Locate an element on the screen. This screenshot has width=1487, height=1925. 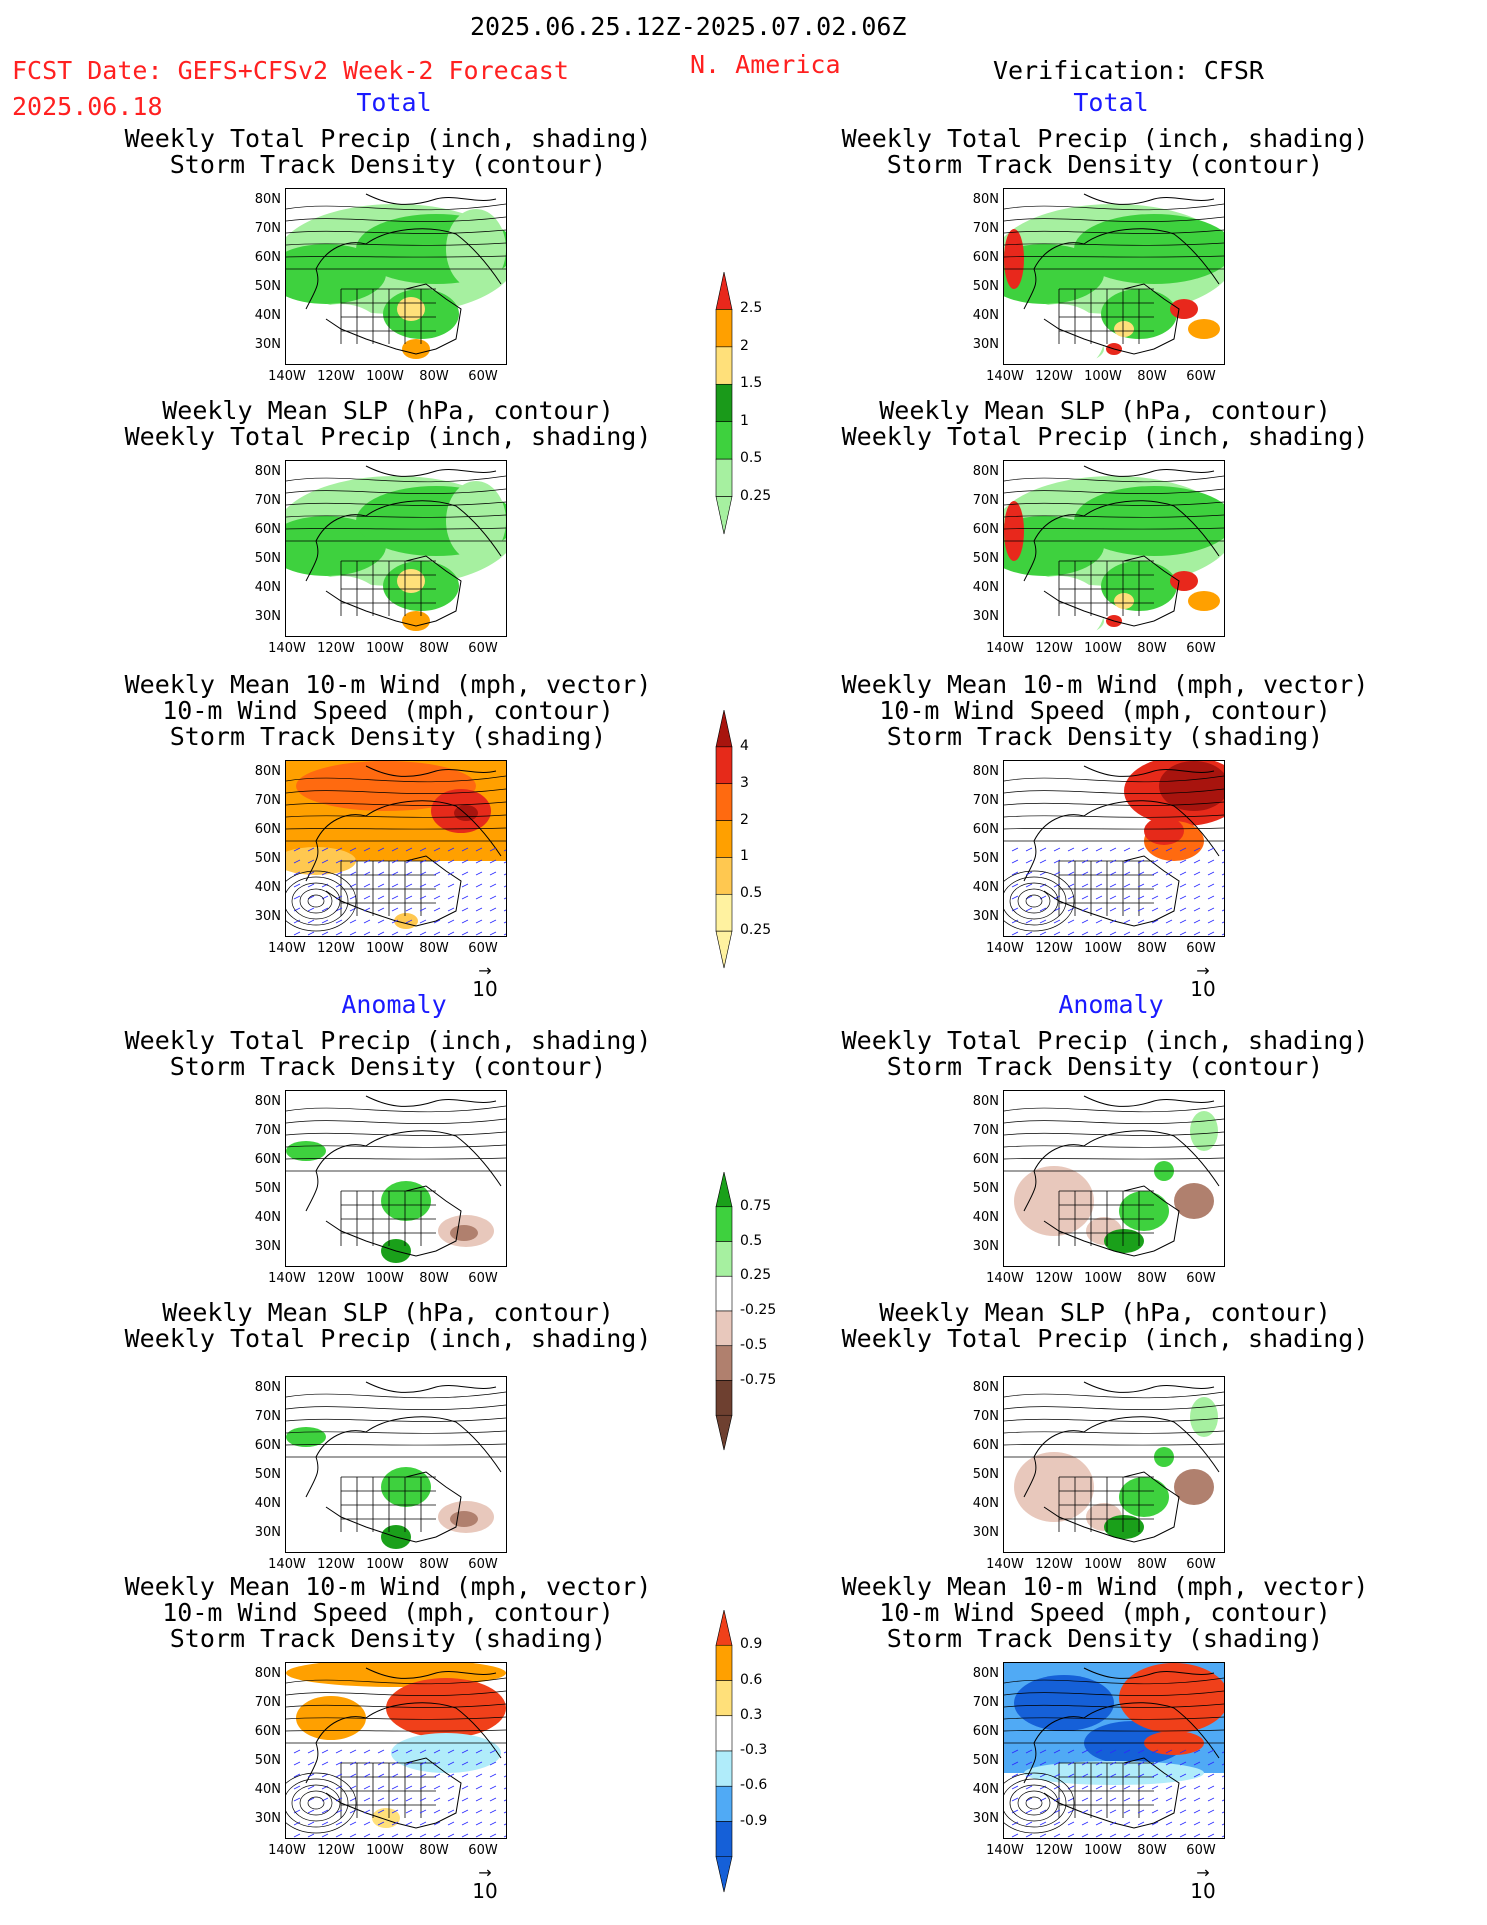
colorbar-label: -0.5 is located at coordinates (754, 1344).